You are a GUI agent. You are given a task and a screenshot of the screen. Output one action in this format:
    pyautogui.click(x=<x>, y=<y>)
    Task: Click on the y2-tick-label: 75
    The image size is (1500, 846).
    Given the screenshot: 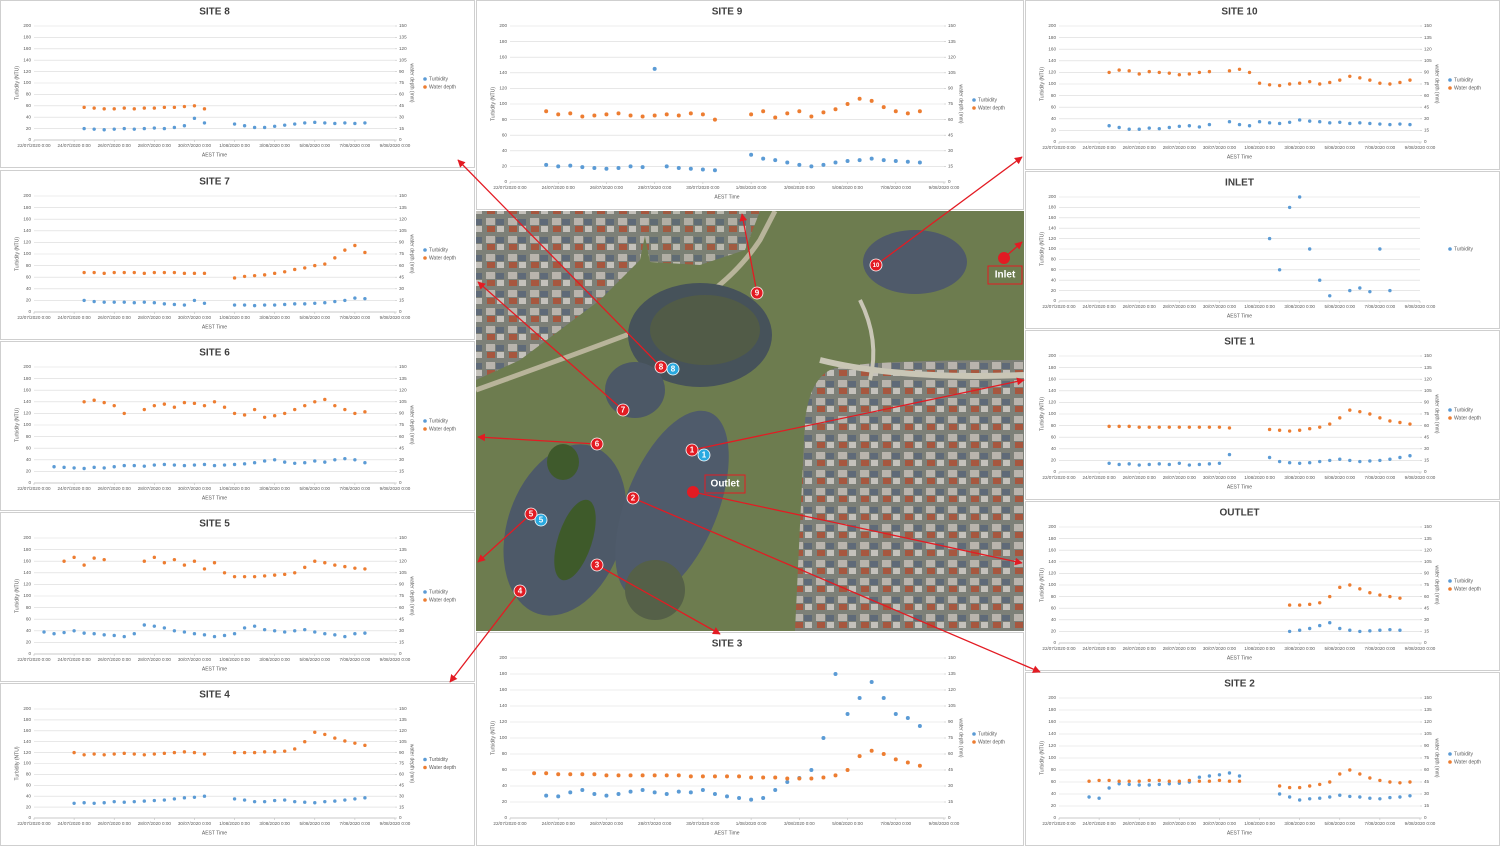 What is the action you would take?
    pyautogui.click(x=402, y=253)
    